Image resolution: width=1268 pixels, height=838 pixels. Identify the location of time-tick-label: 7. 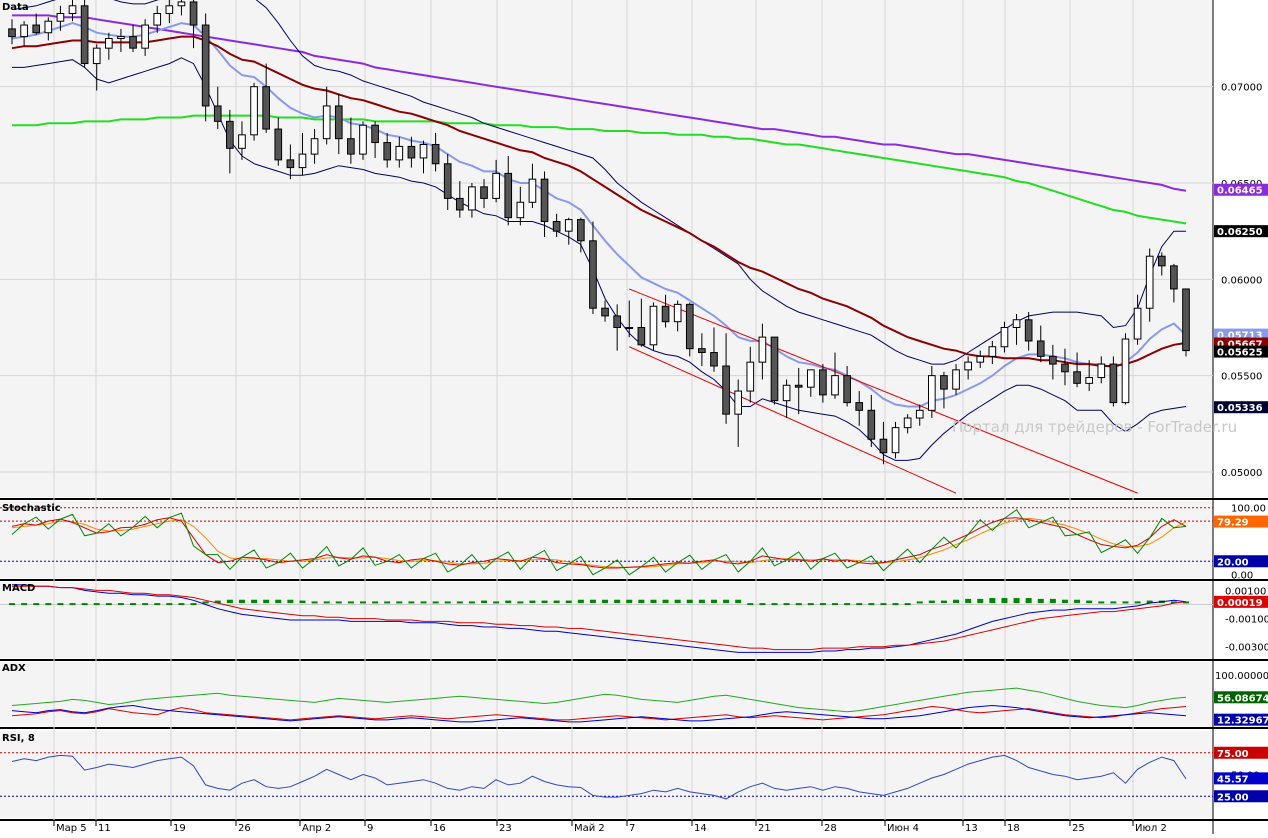
(632, 828).